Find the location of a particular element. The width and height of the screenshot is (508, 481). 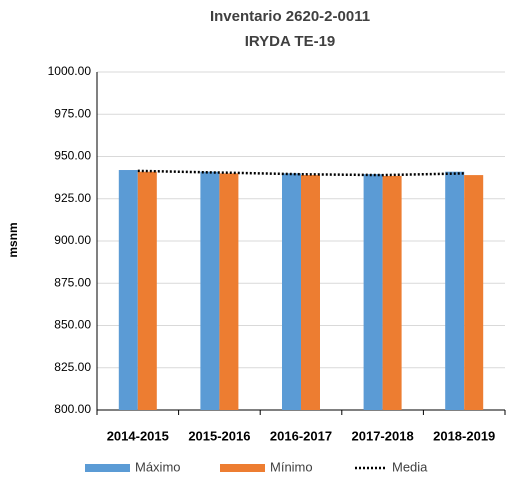

x-tick-label: 2018-2019 is located at coordinates (464, 435).